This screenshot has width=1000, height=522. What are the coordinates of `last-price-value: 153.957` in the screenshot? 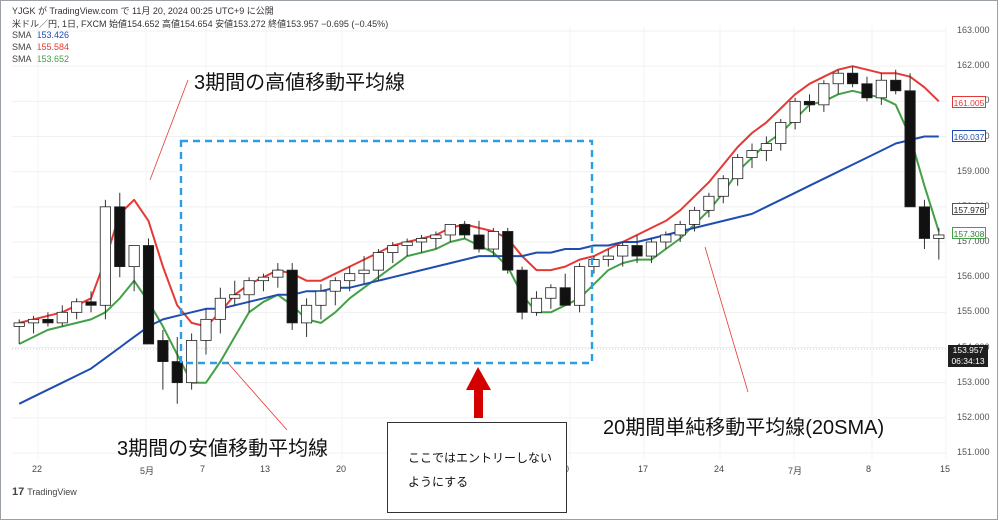 It's located at (968, 350).